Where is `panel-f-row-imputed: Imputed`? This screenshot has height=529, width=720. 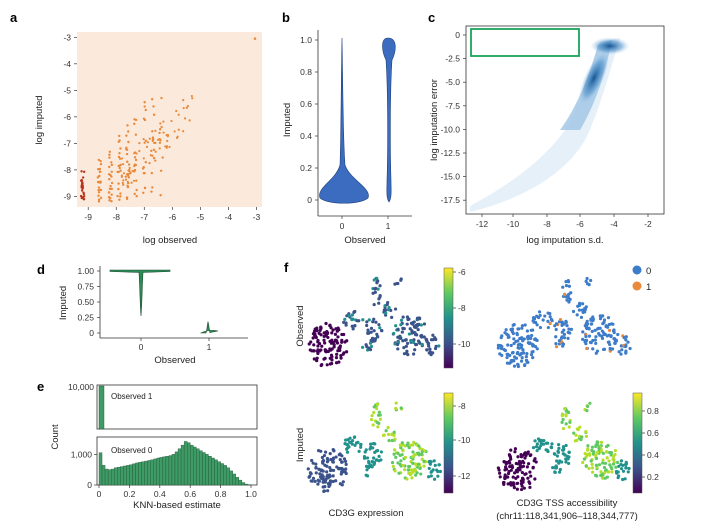 panel-f-row-imputed: Imputed is located at coordinates (300, 445).